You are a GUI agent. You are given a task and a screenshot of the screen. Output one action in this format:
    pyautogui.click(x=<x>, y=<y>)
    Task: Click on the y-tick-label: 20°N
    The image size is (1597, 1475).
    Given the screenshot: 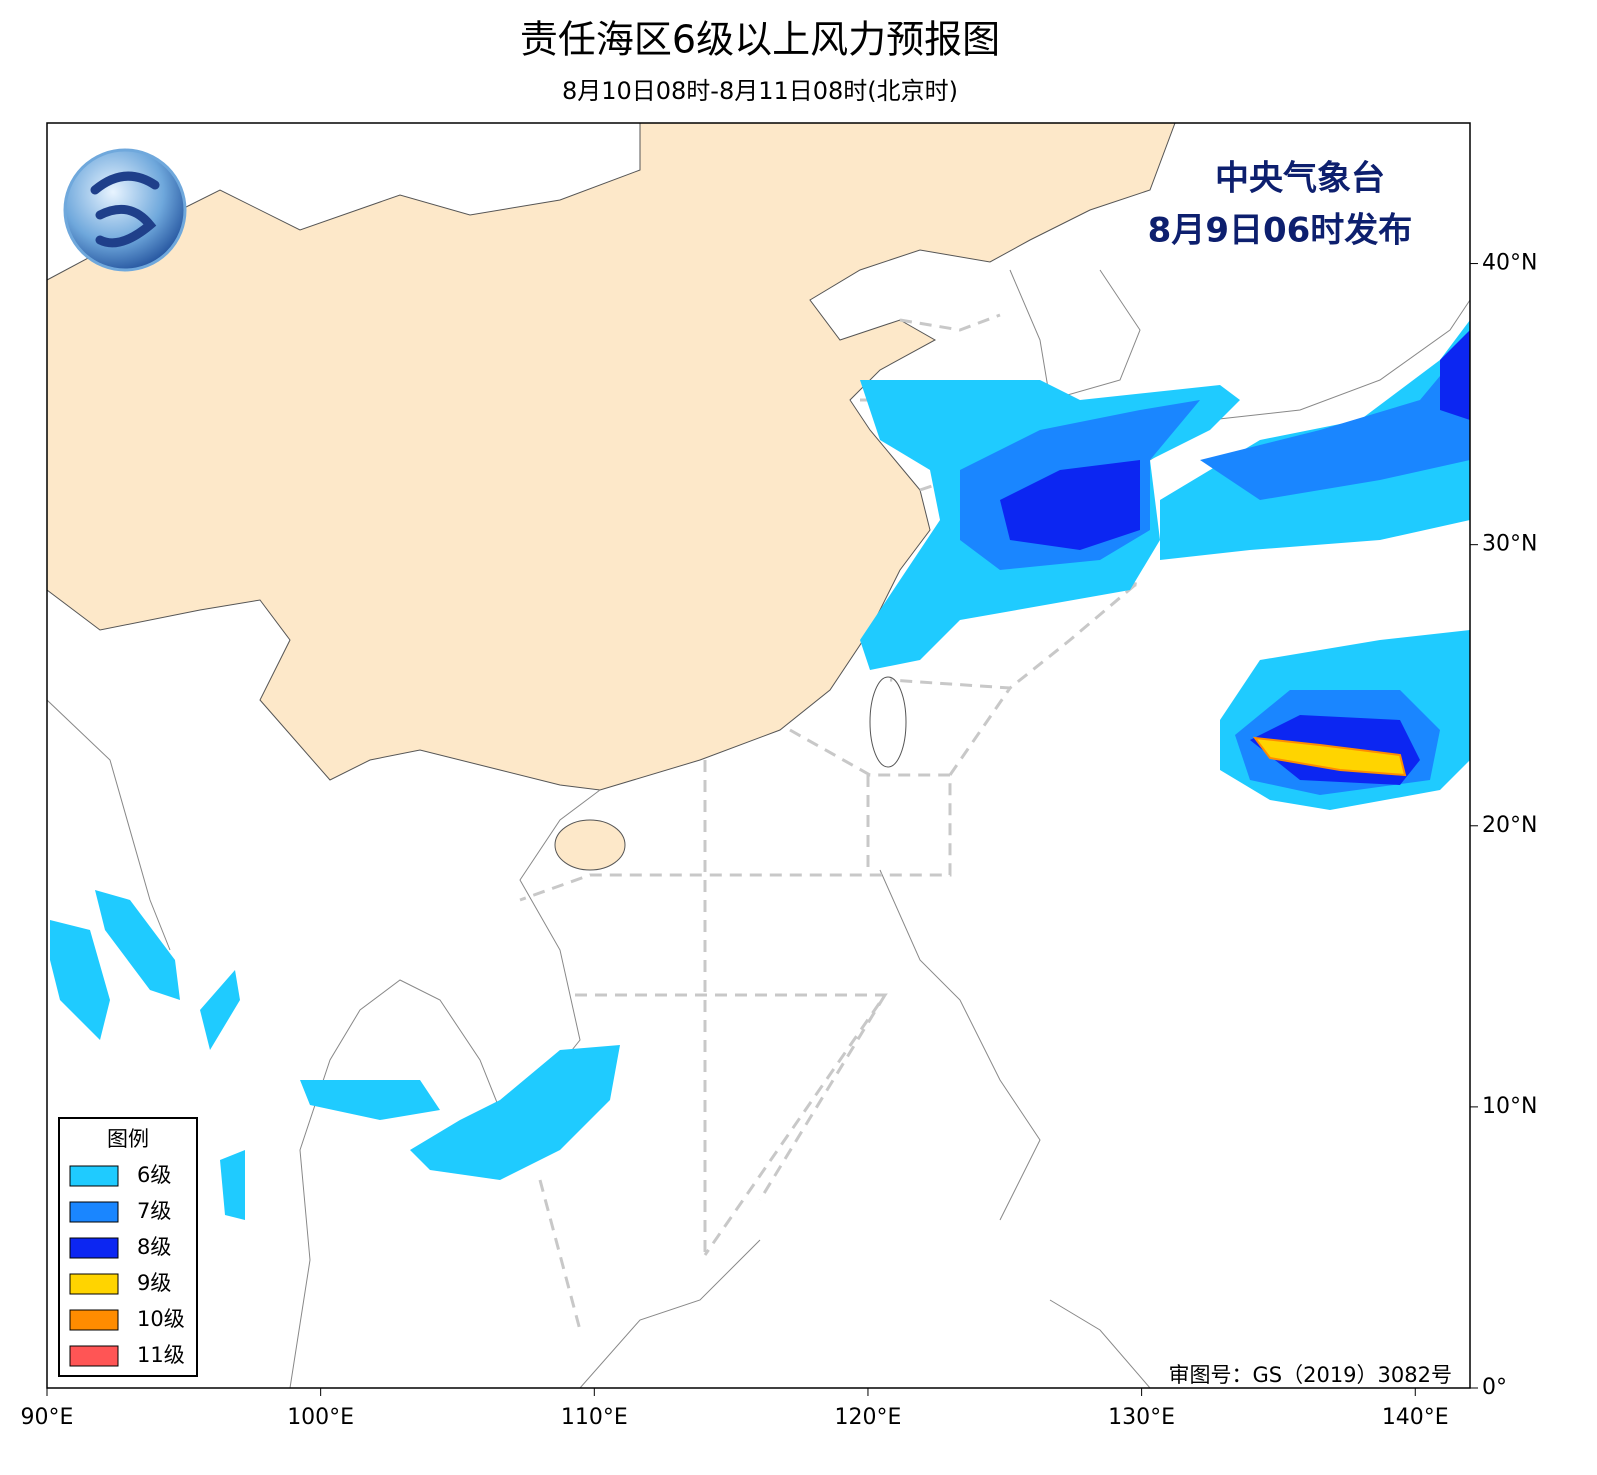 What is the action you would take?
    pyautogui.click(x=1509, y=825)
    